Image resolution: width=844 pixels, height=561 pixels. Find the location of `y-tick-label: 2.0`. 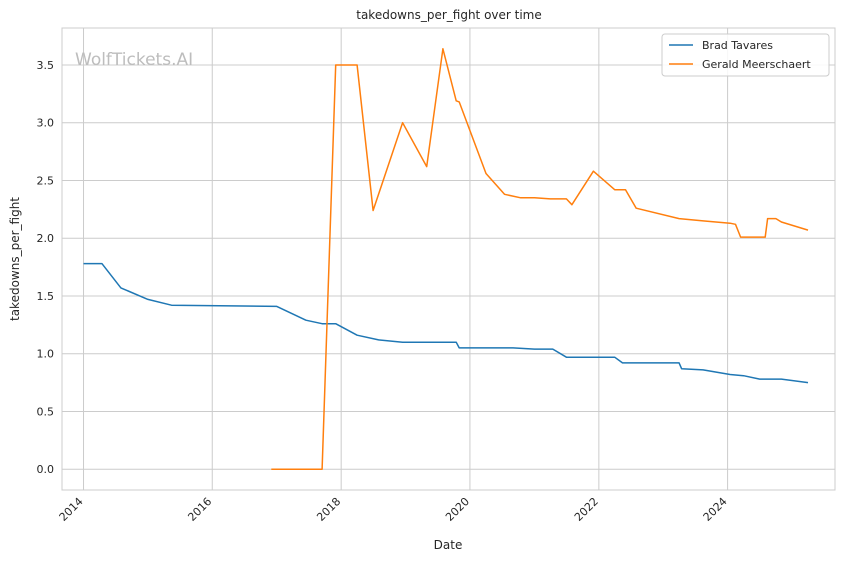

y-tick-label: 2.0 is located at coordinates (46, 238).